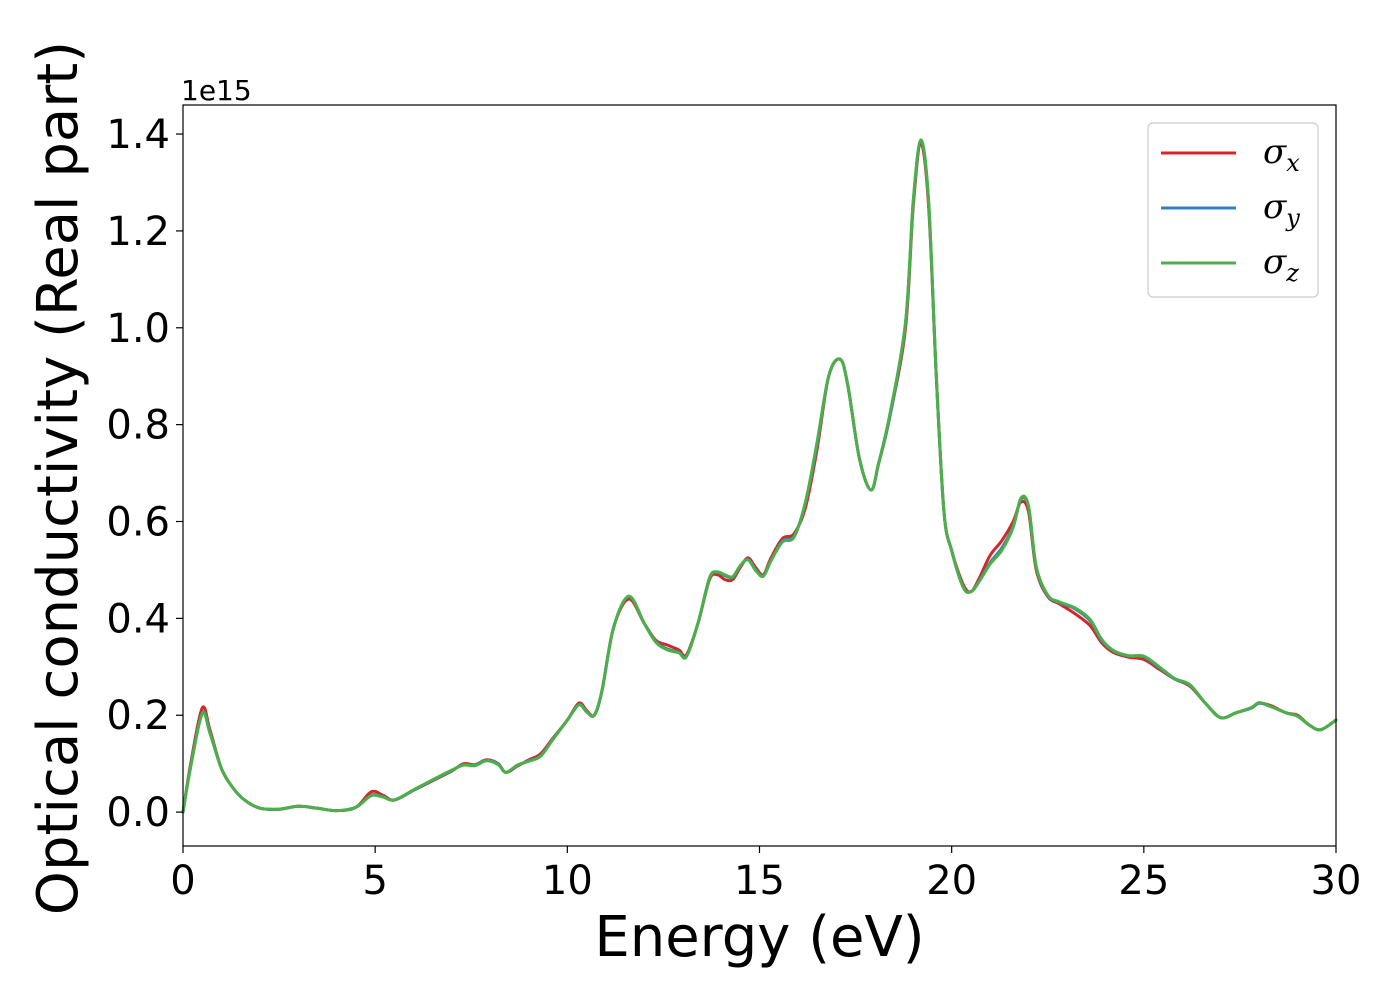 The height and width of the screenshot is (1000, 1400). Describe the element at coordinates (1230, 209) in the screenshot. I see `legend-item-y: σy` at that location.